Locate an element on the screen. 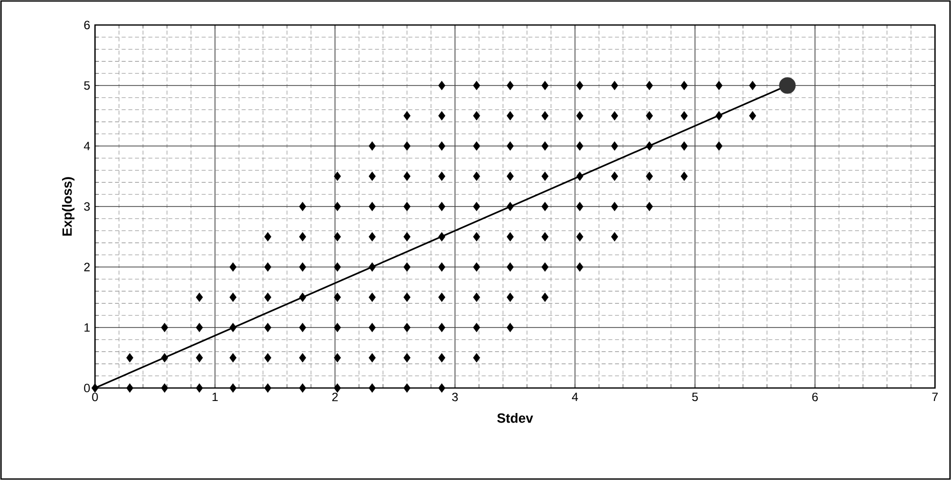  x-tick-label: 3 is located at coordinates (455, 397).